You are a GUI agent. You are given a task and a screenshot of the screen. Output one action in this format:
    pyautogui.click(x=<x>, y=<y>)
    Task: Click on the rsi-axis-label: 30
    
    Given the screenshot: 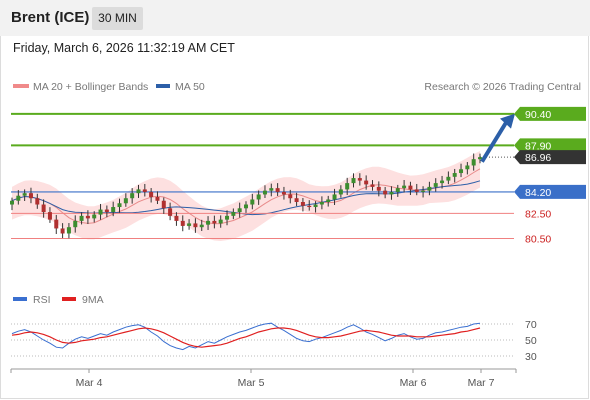 What is the action you would take?
    pyautogui.click(x=531, y=357)
    